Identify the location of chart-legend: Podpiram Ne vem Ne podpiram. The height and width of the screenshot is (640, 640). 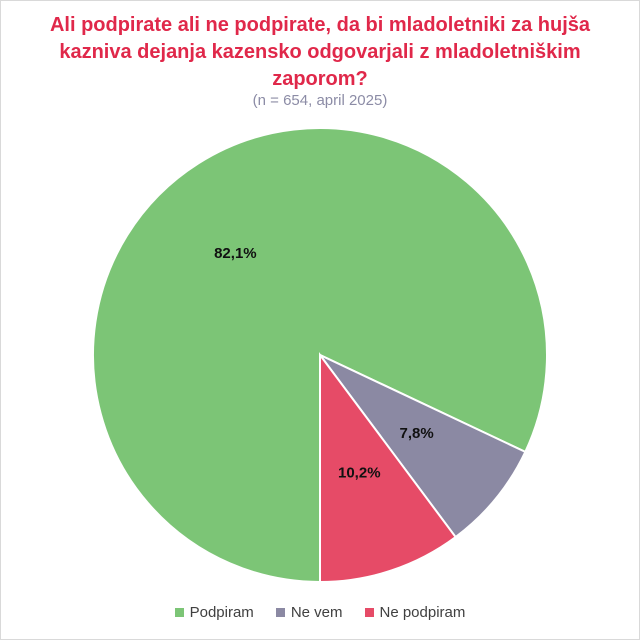
(320, 612).